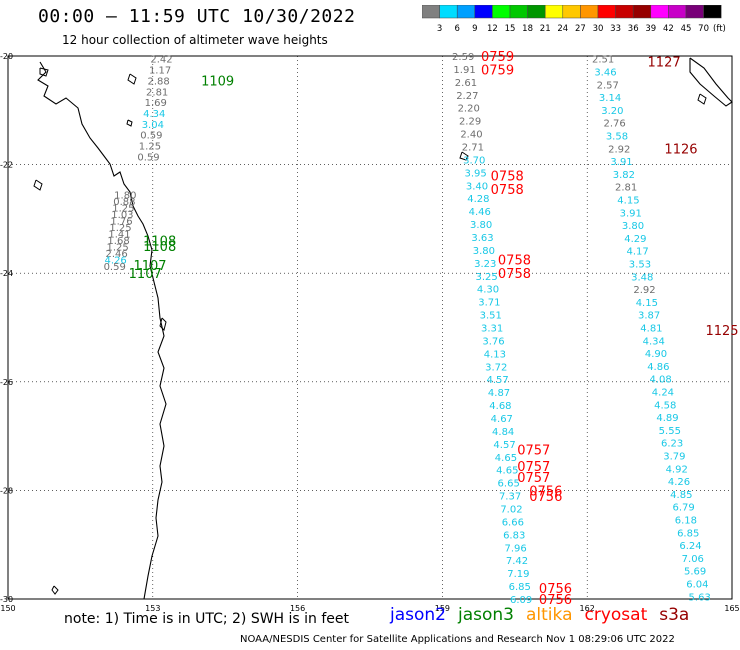  I want to click on wave-height-value: 3.51, so click(491, 316).